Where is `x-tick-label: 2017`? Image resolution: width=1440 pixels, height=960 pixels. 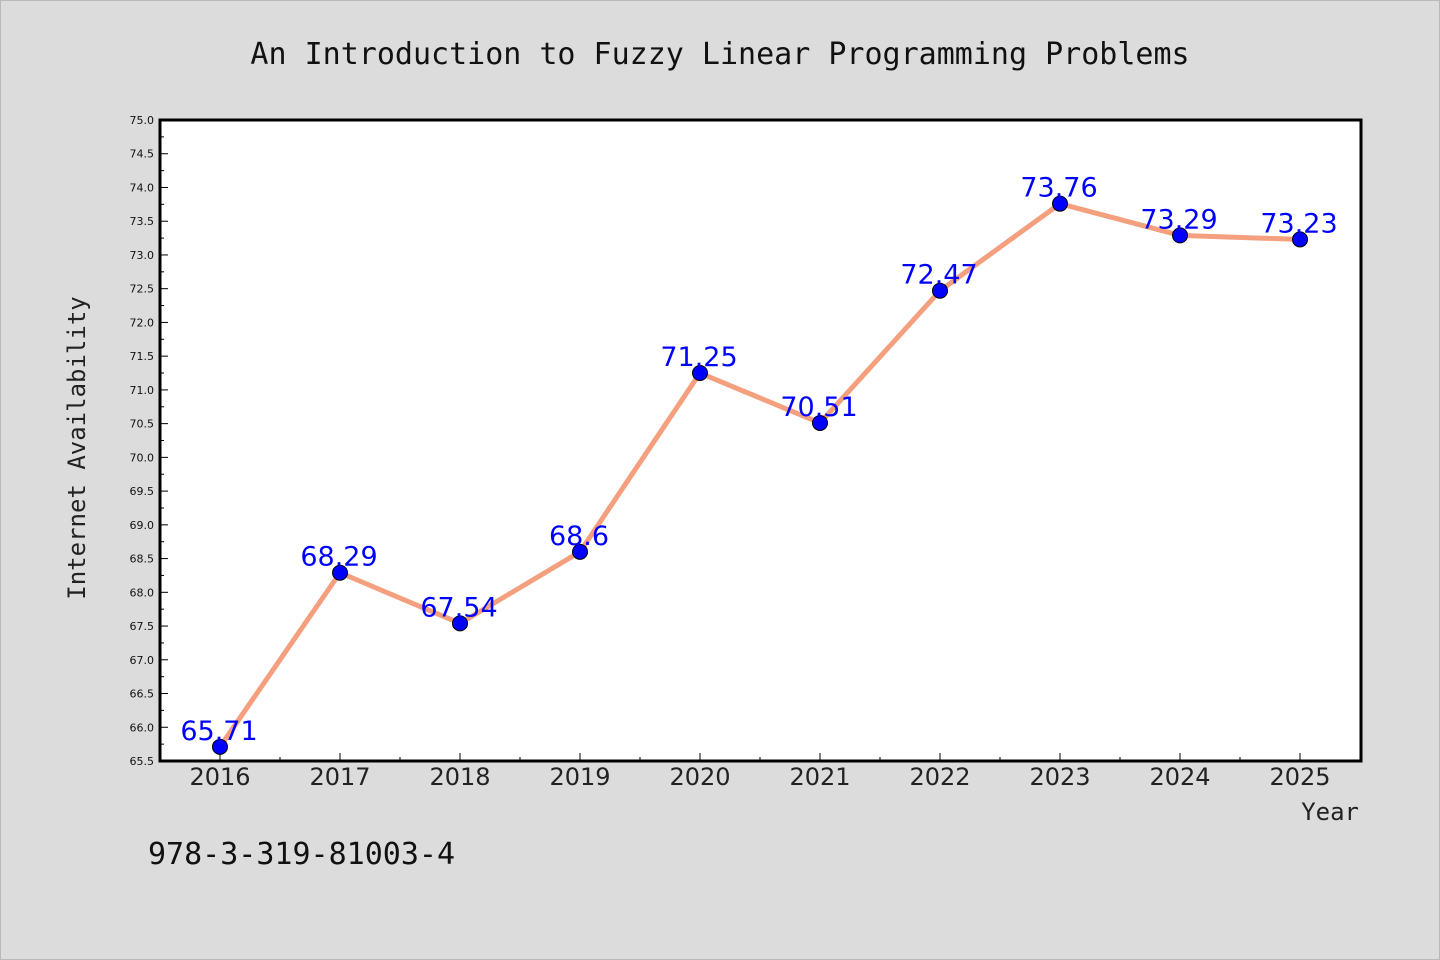
x-tick-label: 2017 is located at coordinates (339, 777).